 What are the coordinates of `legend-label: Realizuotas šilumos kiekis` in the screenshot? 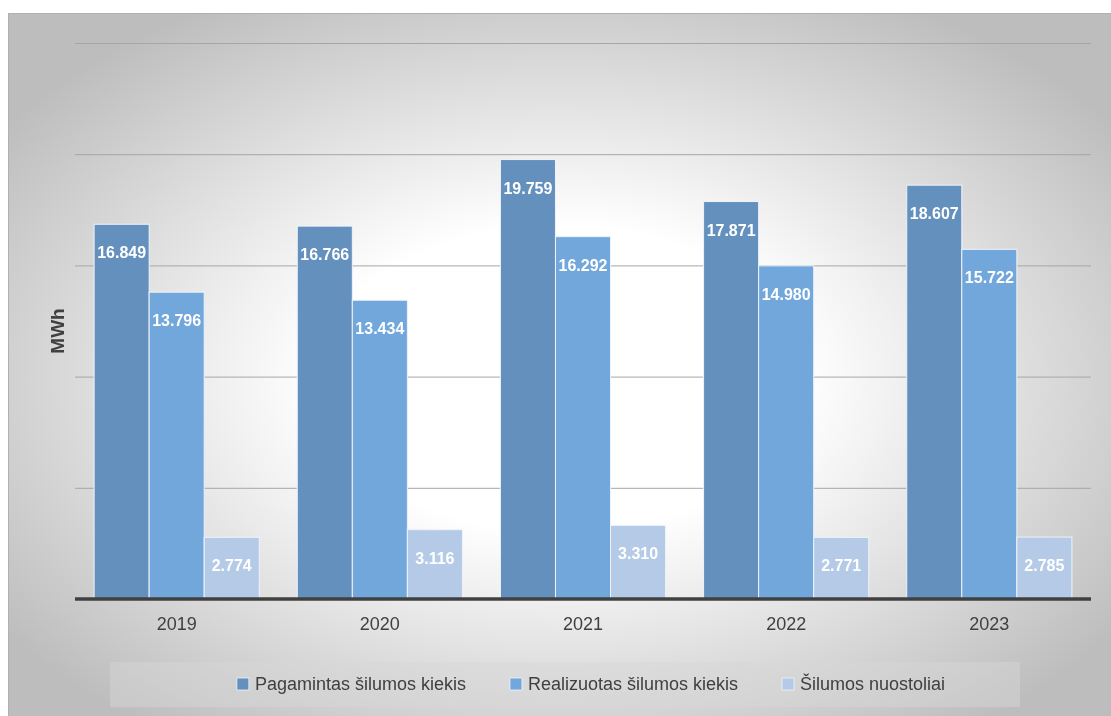 It's located at (633, 684).